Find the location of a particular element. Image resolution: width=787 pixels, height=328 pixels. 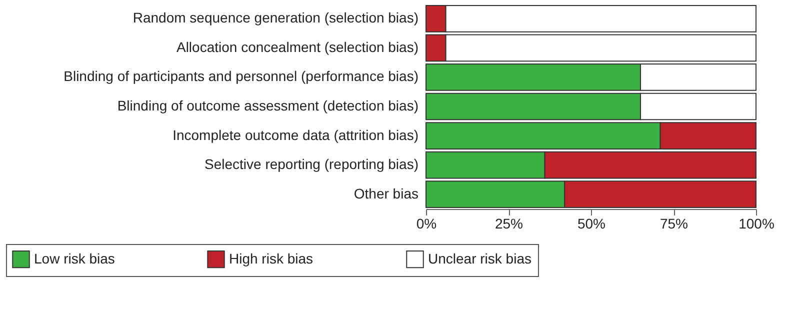

y-tick-label: Selective reporting (reporting bias) is located at coordinates (311, 164).